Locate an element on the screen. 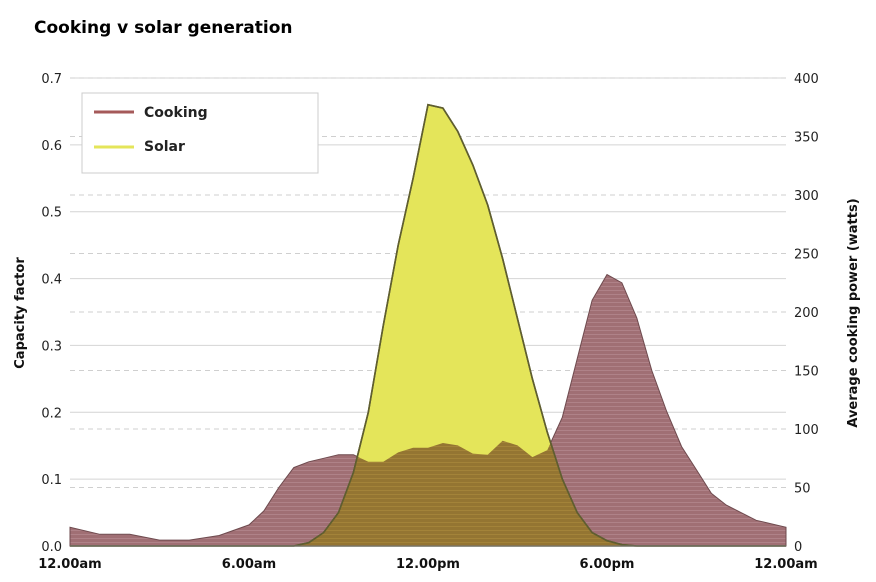 Image resolution: width=876 pixels, height=582 pixels. left-axis-title: Capacity factor is located at coordinates (20, 313).